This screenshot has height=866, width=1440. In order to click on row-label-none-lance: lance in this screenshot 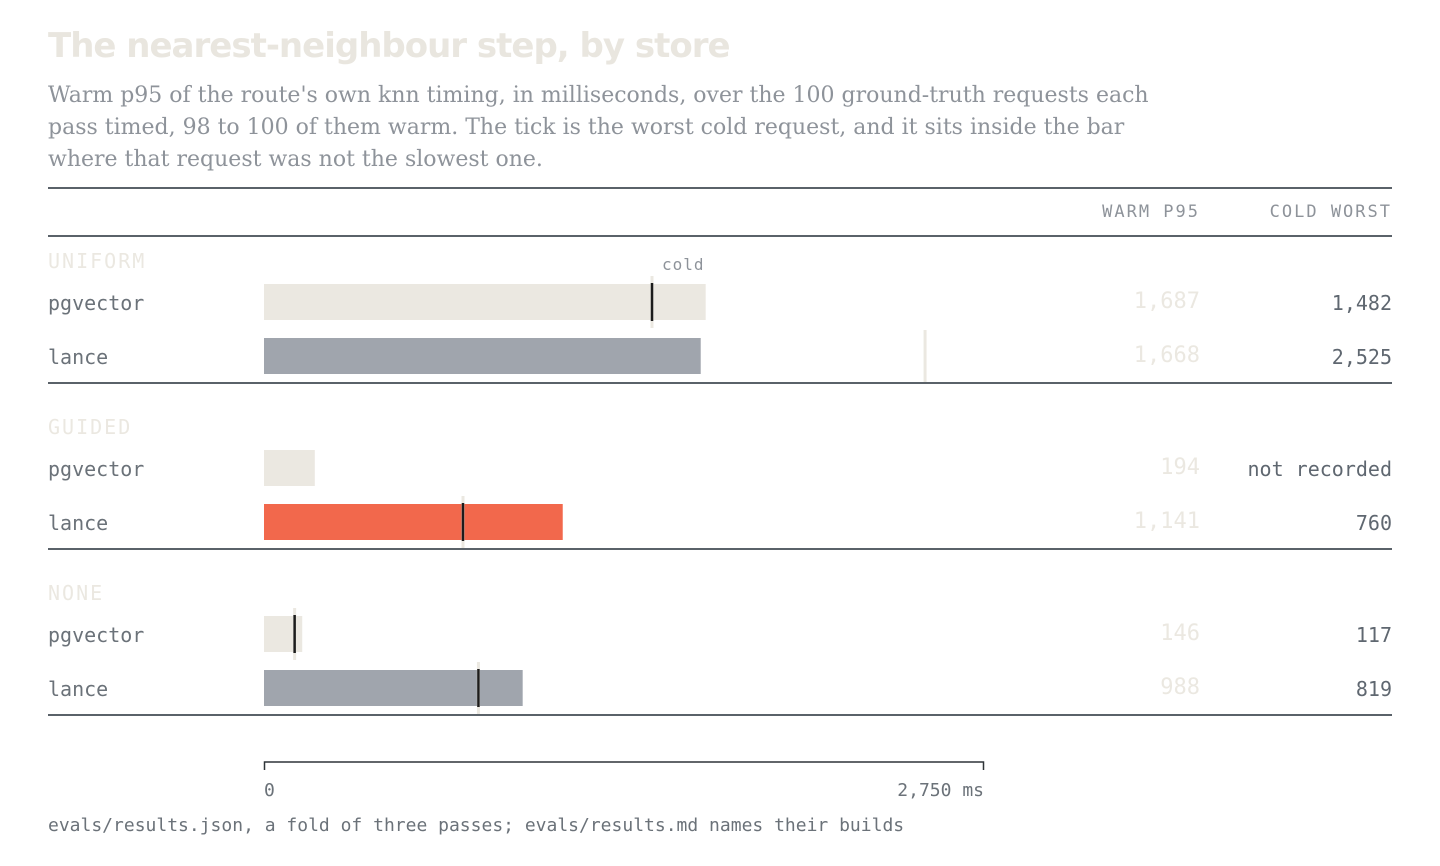, I will do `click(78, 689)`.